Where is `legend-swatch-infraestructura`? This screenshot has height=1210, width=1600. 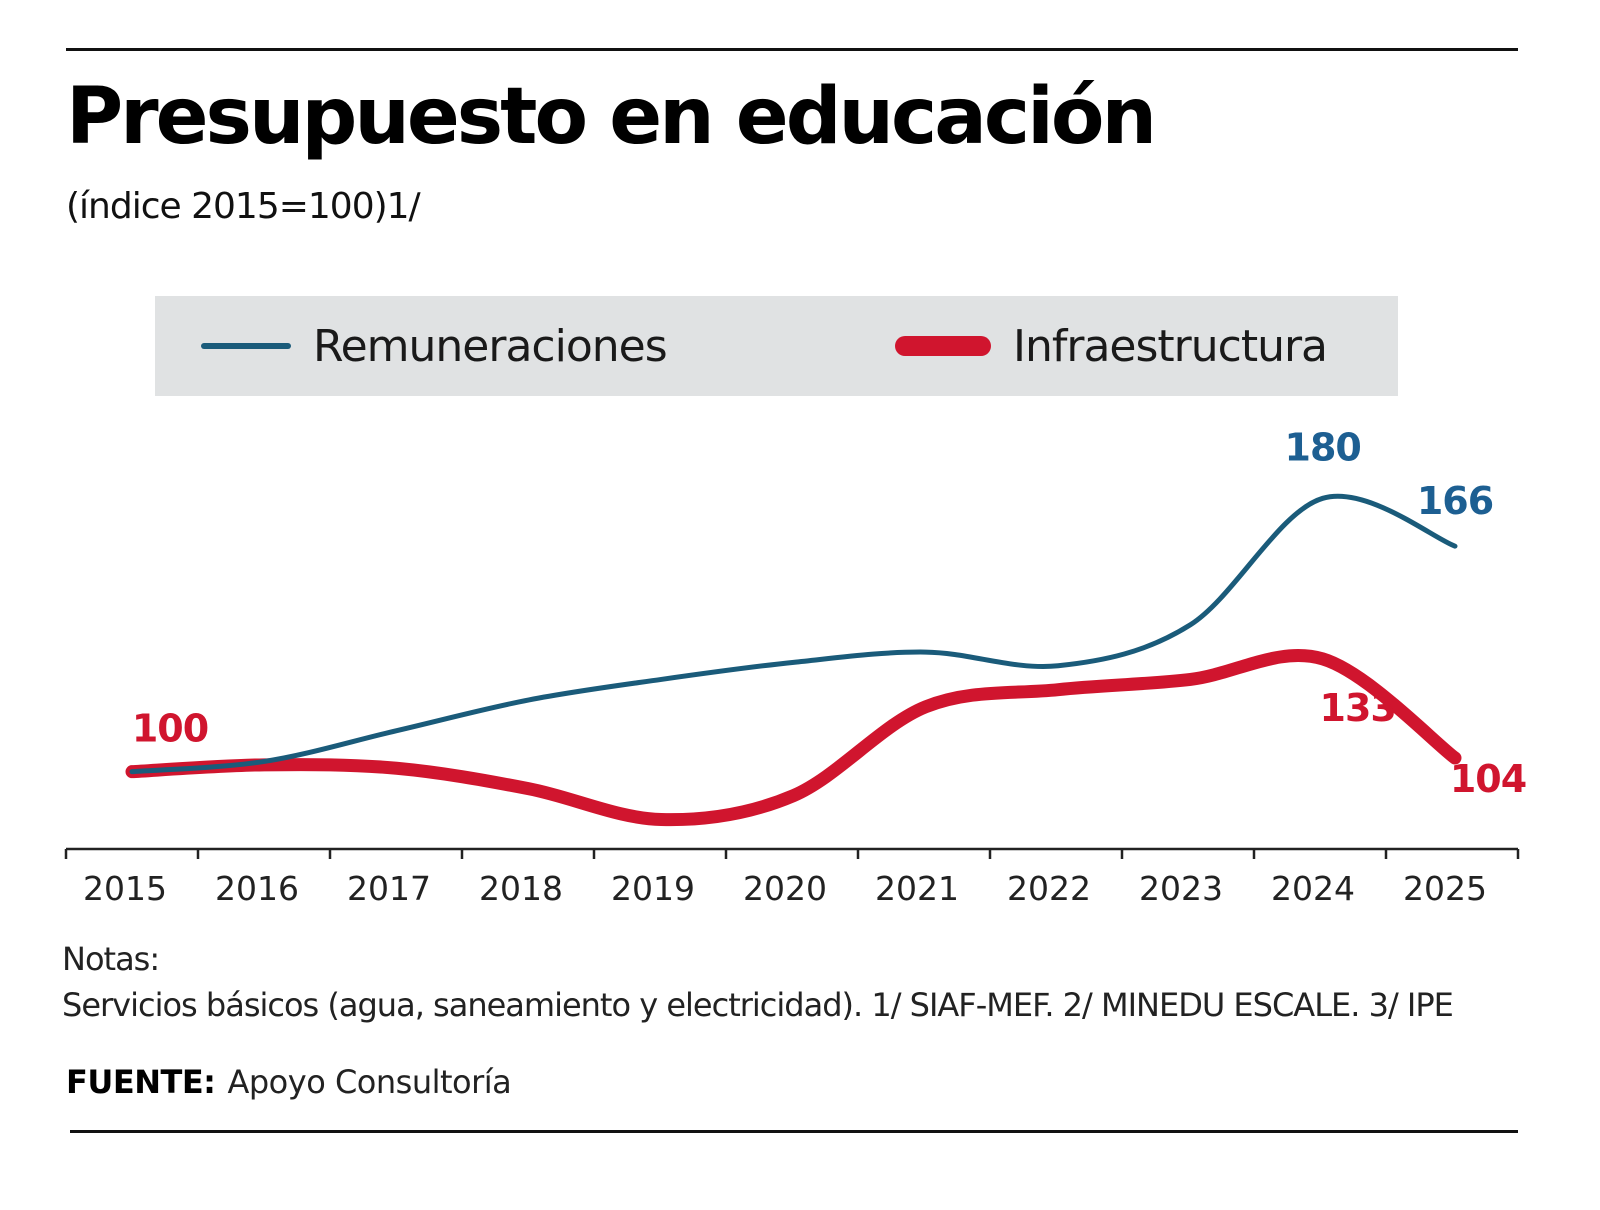 legend-swatch-infraestructura is located at coordinates (943, 346).